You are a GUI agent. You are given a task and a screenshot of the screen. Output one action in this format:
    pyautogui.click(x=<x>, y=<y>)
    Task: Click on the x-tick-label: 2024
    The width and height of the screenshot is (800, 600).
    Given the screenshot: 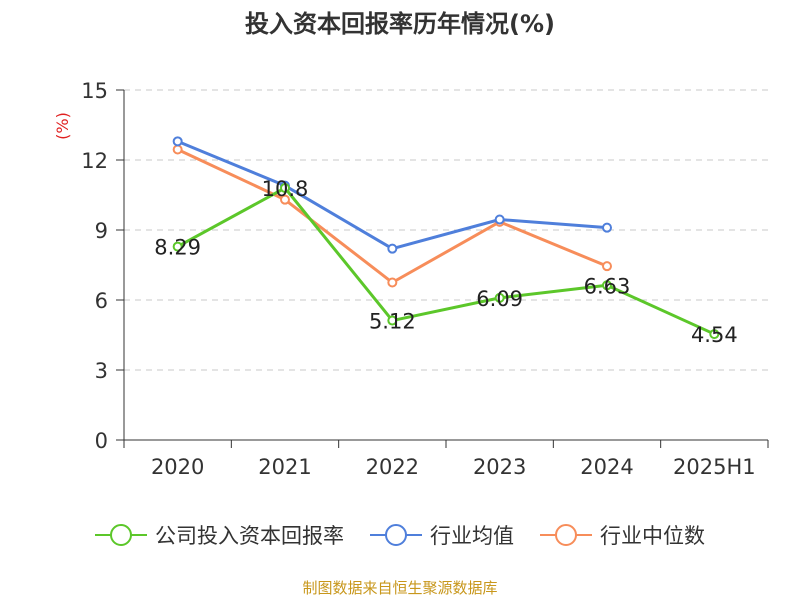 What is the action you would take?
    pyautogui.click(x=606, y=467)
    